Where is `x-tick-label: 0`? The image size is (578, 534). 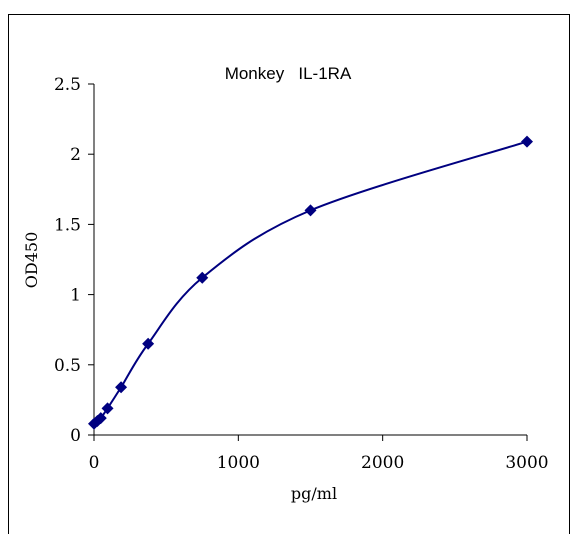
x-tick-label: 0 is located at coordinates (94, 463).